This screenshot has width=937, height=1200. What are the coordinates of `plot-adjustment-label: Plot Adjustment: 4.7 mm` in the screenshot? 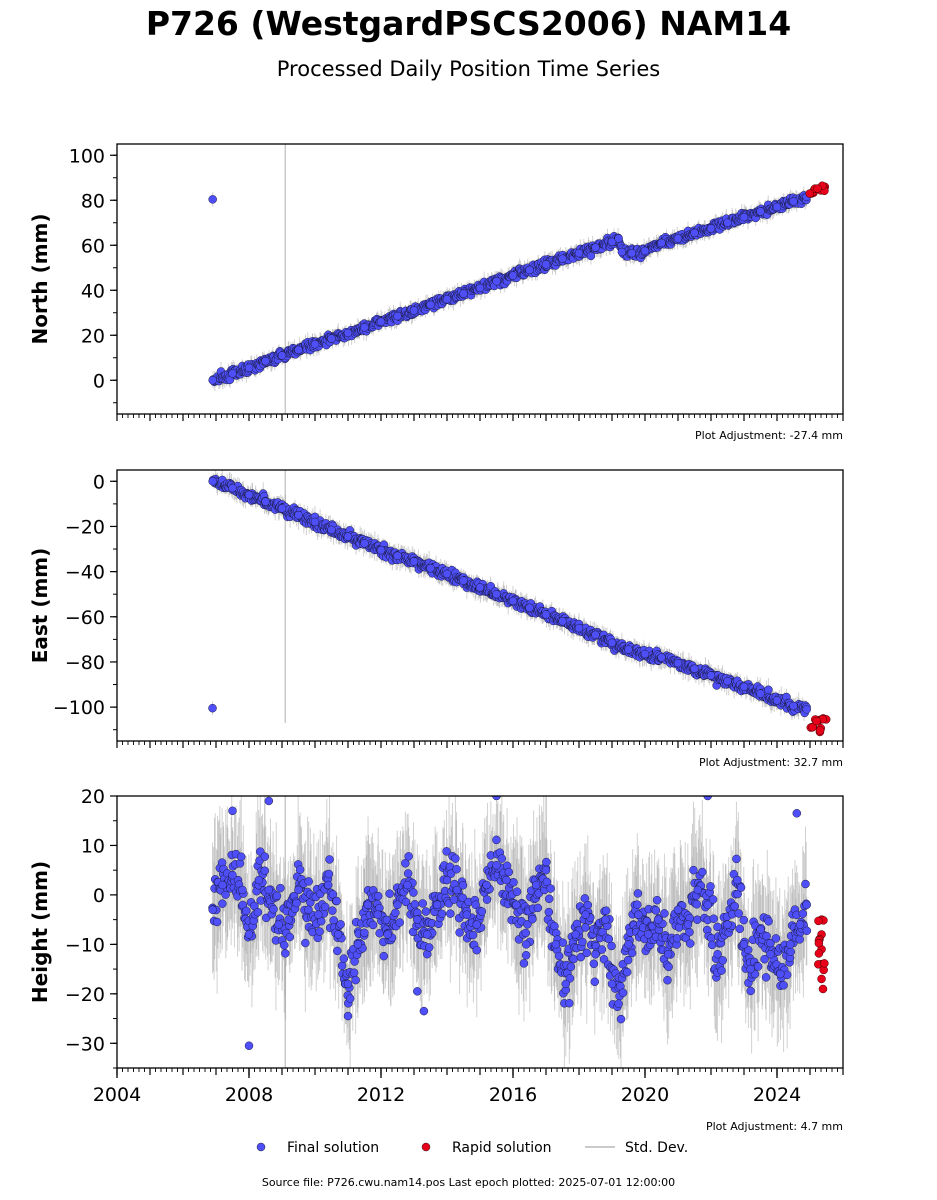 It's located at (774, 1126).